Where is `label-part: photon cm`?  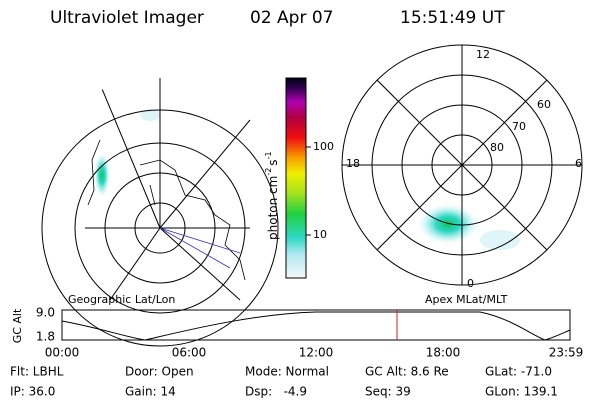
label-part: photon cm is located at coordinates (273, 208).